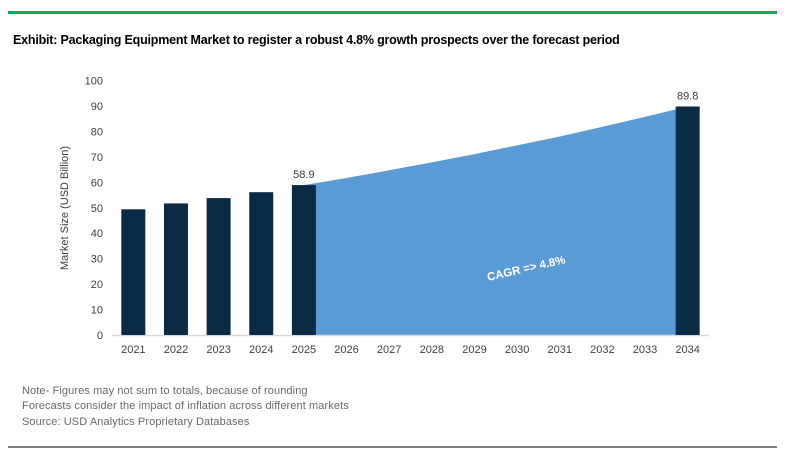  What do you see at coordinates (432, 350) in the screenshot?
I see `x-tick-label-2028: 2028` at bounding box center [432, 350].